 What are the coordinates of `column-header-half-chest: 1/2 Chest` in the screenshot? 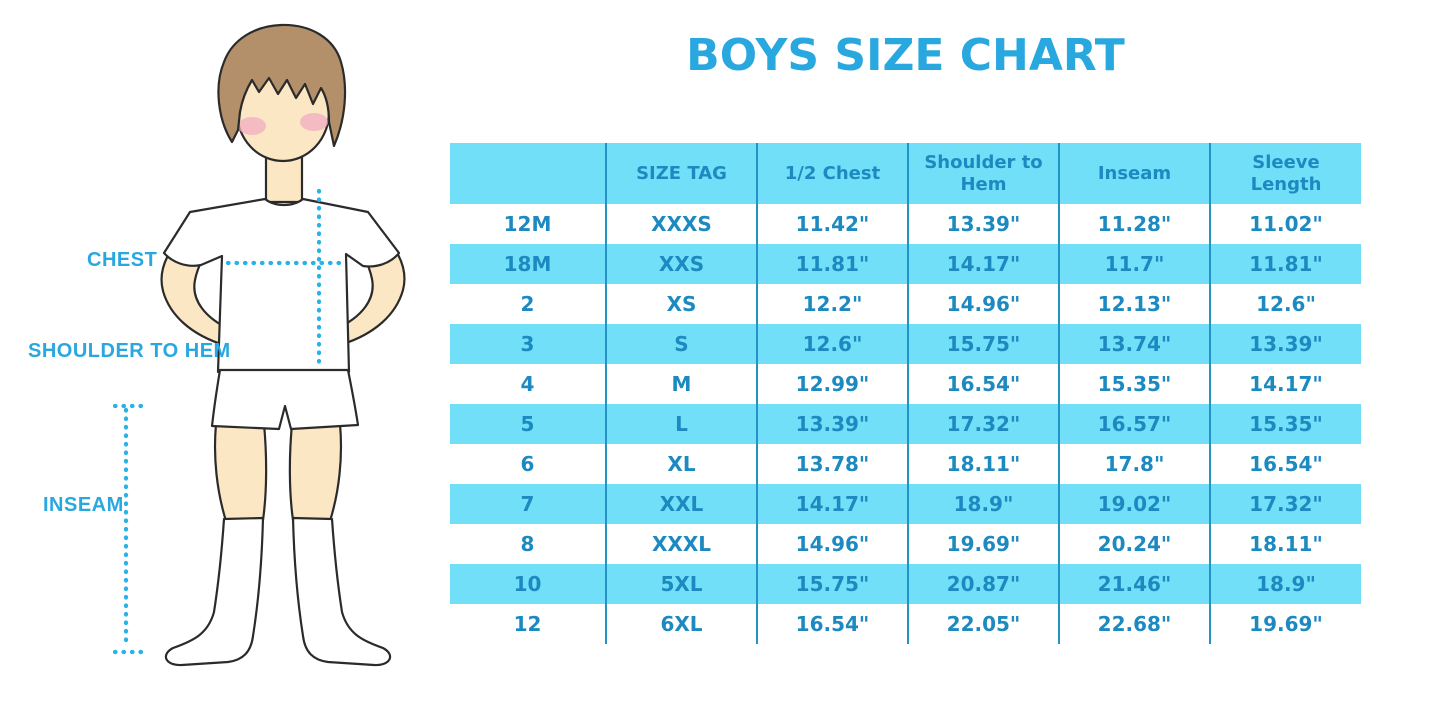 It's located at (833, 173).